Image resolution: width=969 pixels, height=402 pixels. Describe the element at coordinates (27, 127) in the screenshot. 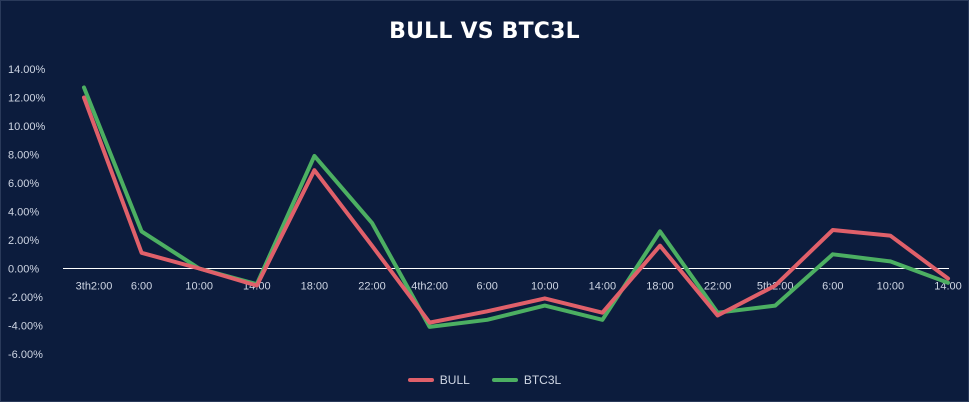

I see `y-tick-label: 10.00%` at that location.